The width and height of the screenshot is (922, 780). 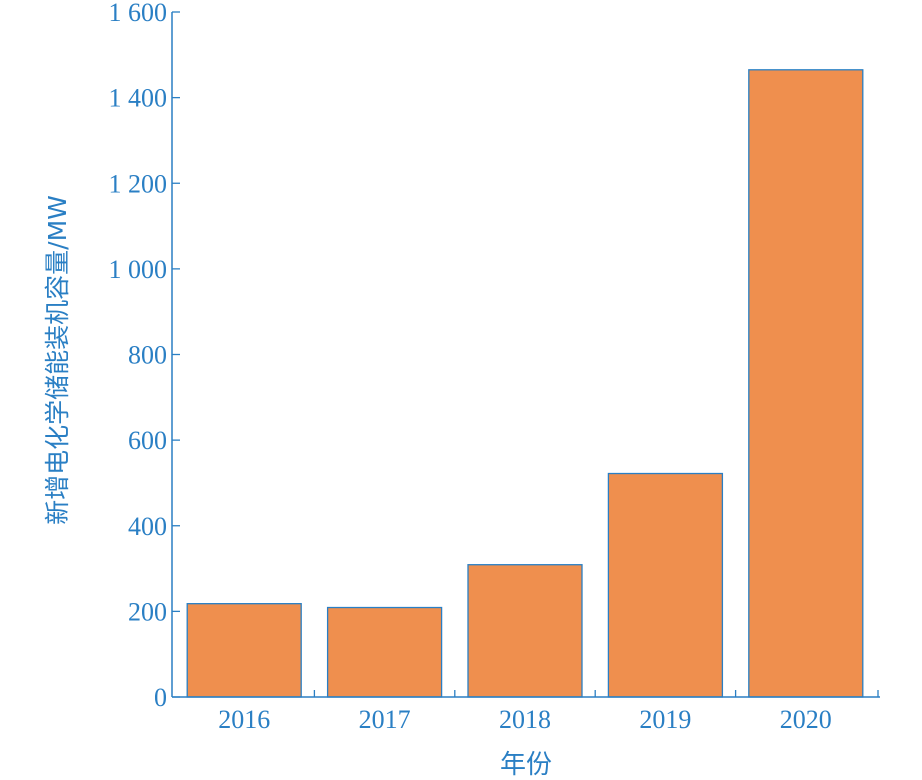 I want to click on bar-2018, so click(x=525, y=631).